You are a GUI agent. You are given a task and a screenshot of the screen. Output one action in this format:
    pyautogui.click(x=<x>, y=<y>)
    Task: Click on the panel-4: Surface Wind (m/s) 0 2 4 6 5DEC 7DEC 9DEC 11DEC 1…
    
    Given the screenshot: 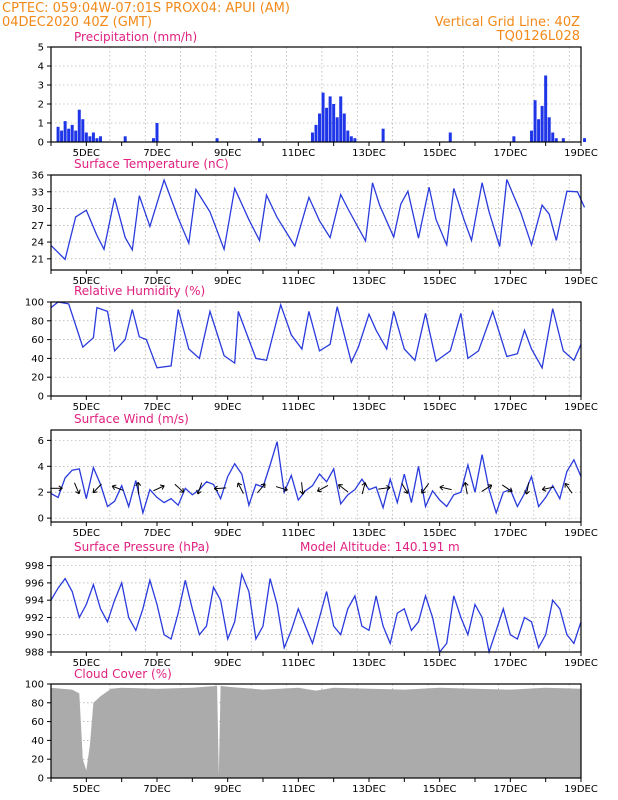 What is the action you would take?
    pyautogui.click(x=318, y=475)
    